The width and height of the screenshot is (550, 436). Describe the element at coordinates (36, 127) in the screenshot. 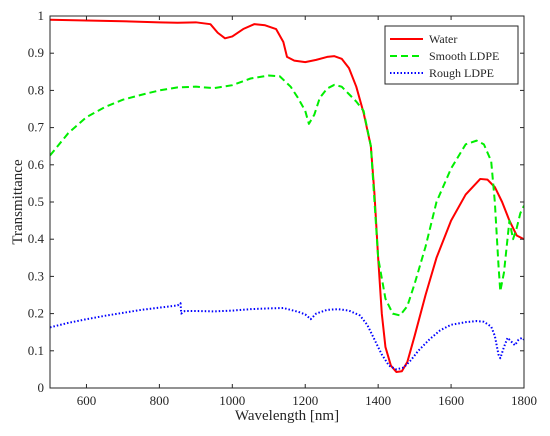

I see `y-tick-label: 0.7` at that location.